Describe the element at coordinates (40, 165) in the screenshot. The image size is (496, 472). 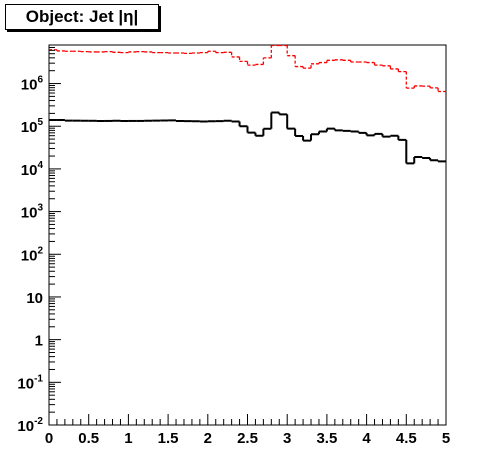
I see `y-tick-exponent: 4` at that location.